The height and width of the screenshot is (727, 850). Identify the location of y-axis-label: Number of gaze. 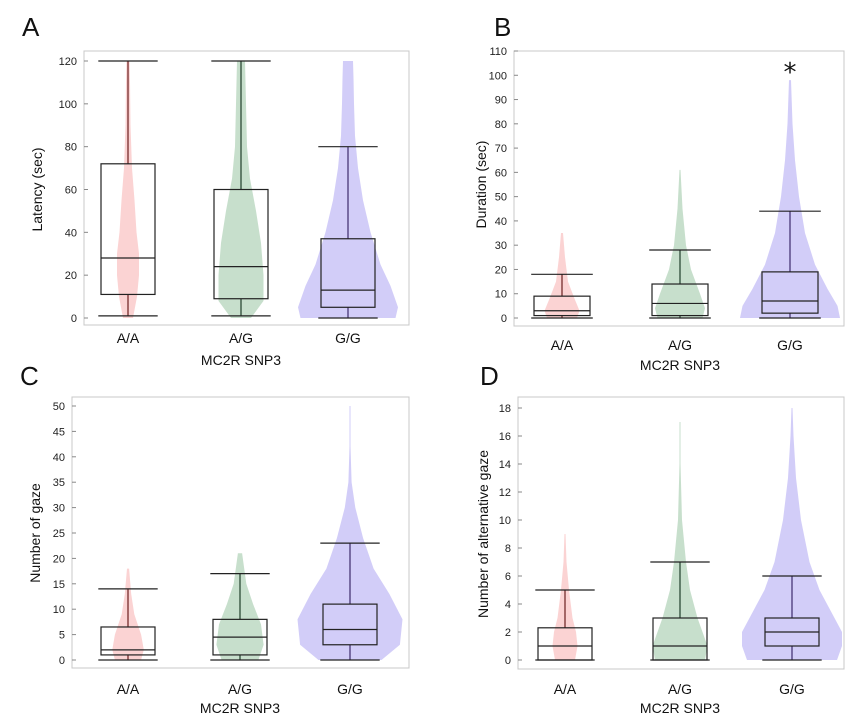
(35, 533).